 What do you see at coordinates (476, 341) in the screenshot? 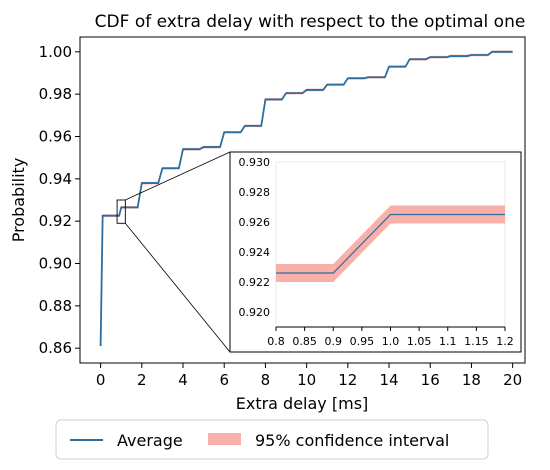
I see `inset-x-tick-label: 1.15` at bounding box center [476, 341].